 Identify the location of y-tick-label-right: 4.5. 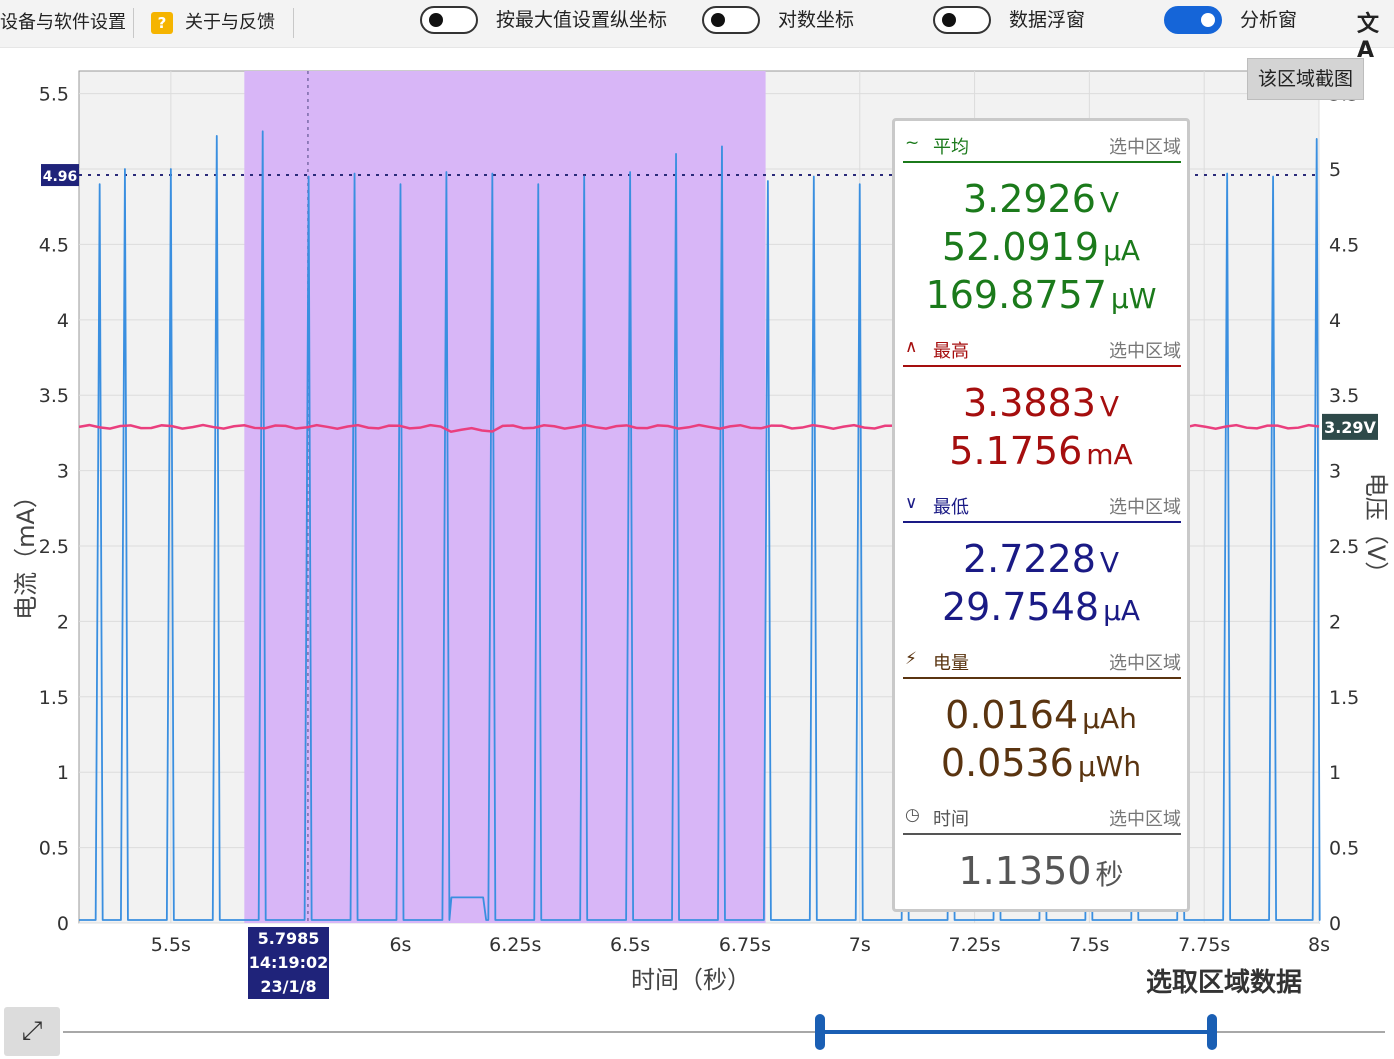
(1344, 245).